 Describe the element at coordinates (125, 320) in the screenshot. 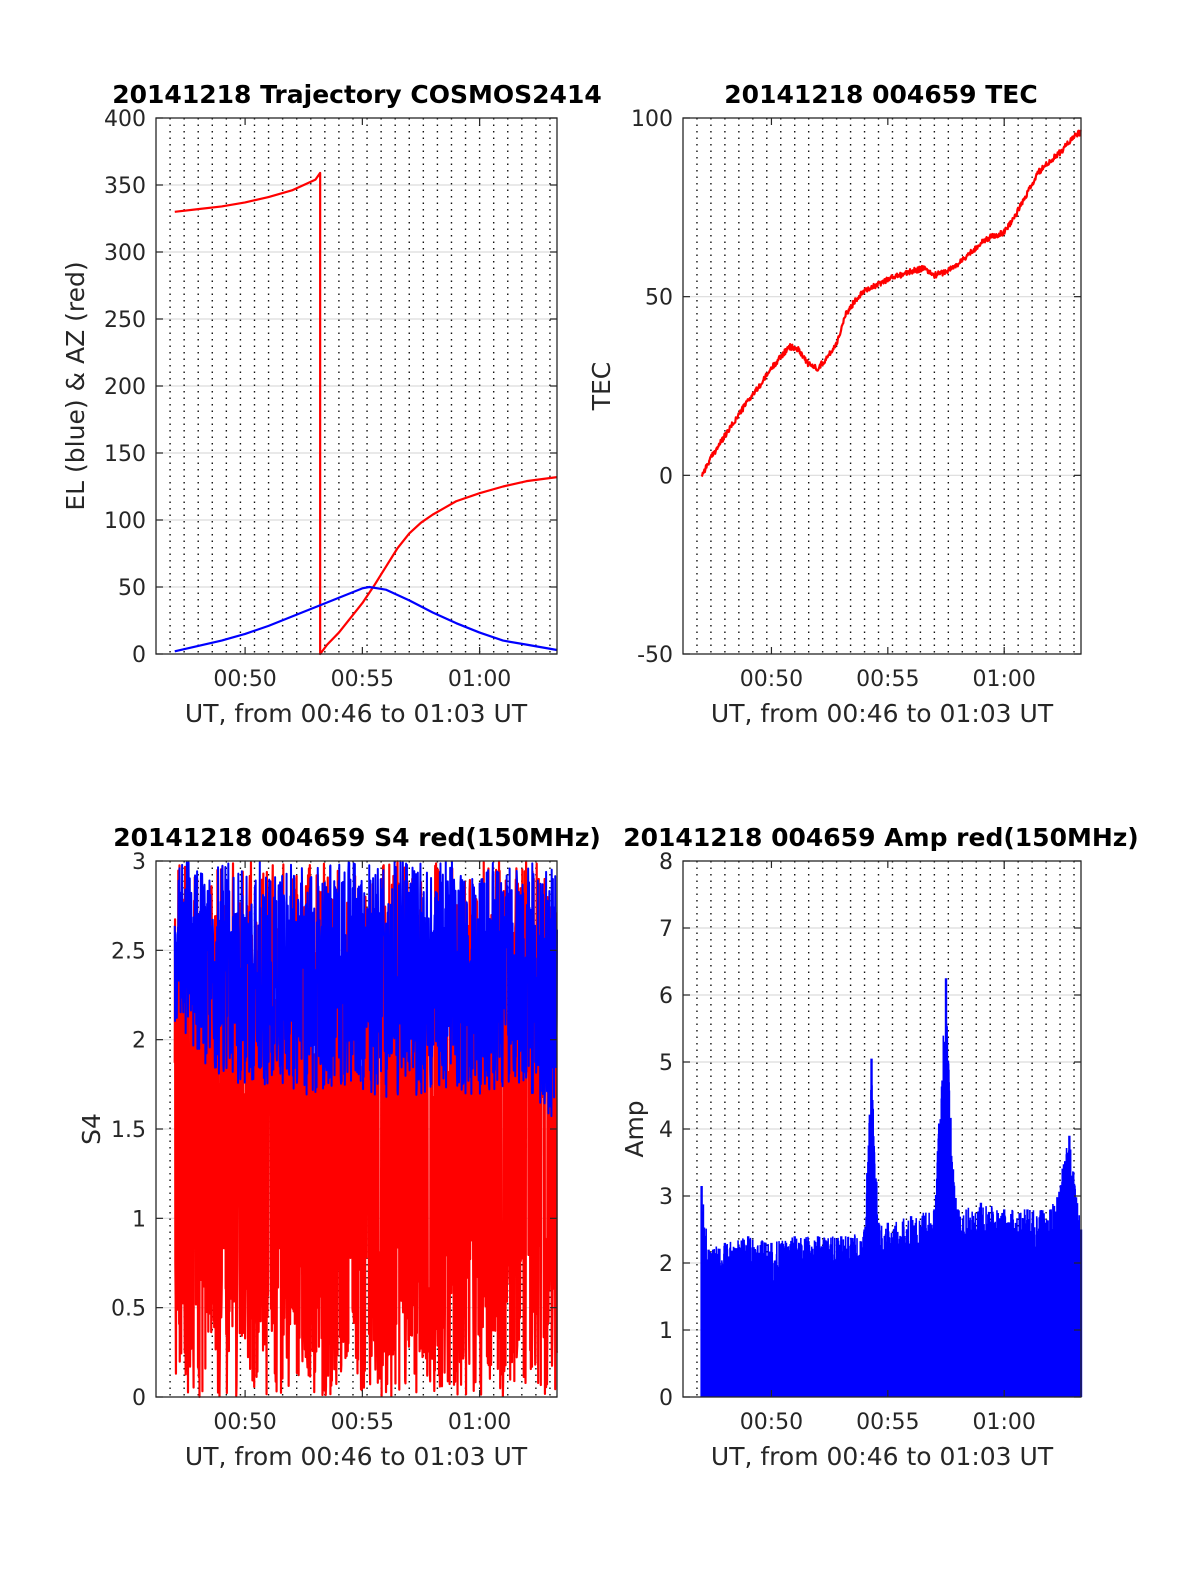

I see `traj-ytick-label: 250` at that location.